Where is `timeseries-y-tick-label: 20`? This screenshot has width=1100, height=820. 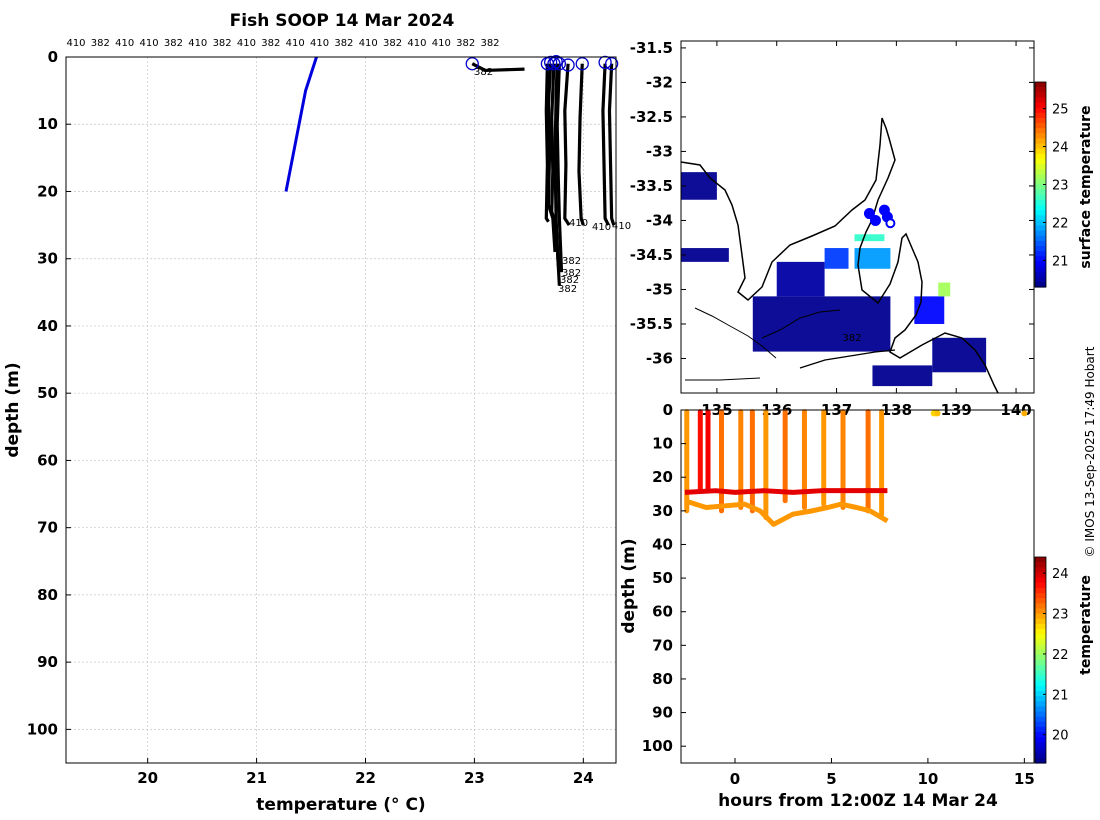
timeseries-y-tick-label: 20 is located at coordinates (662, 477).